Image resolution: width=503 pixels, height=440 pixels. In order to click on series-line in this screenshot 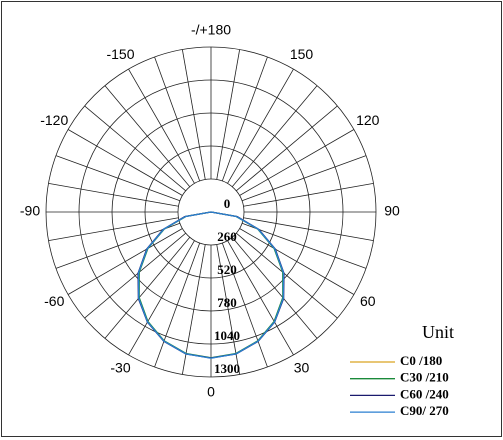, I will do `click(211, 285)`.